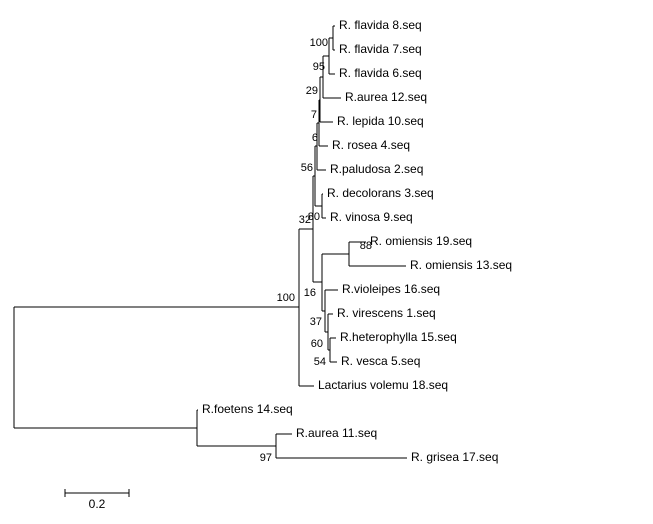 The height and width of the screenshot is (524, 653). I want to click on leaf-label: Lactarius volemu 18.seq, so click(383, 385).